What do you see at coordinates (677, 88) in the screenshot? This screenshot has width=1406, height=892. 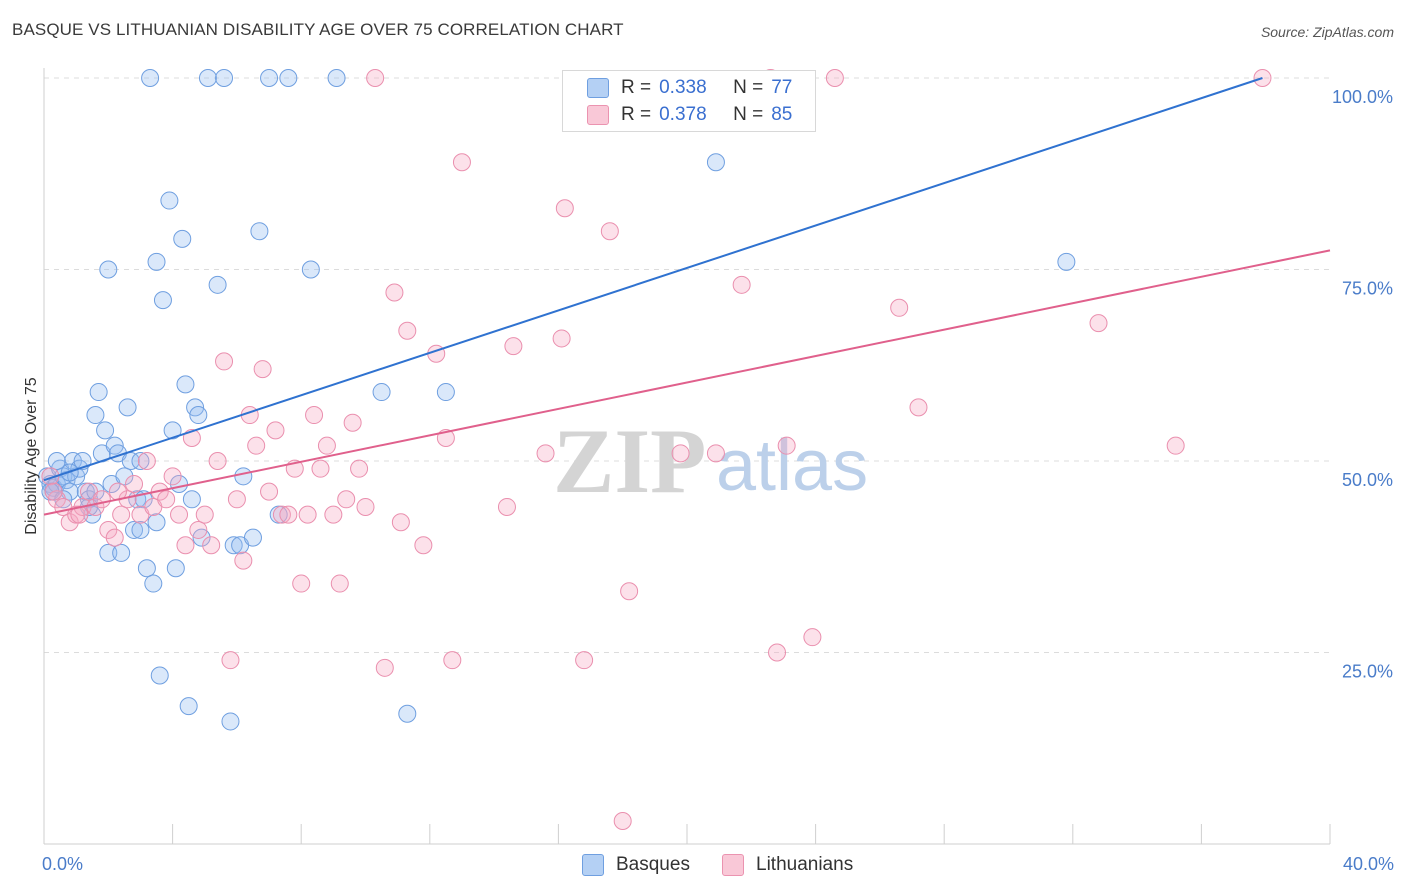 I see `legend-row-basques: R = 0.338 N = 77` at bounding box center [677, 88].